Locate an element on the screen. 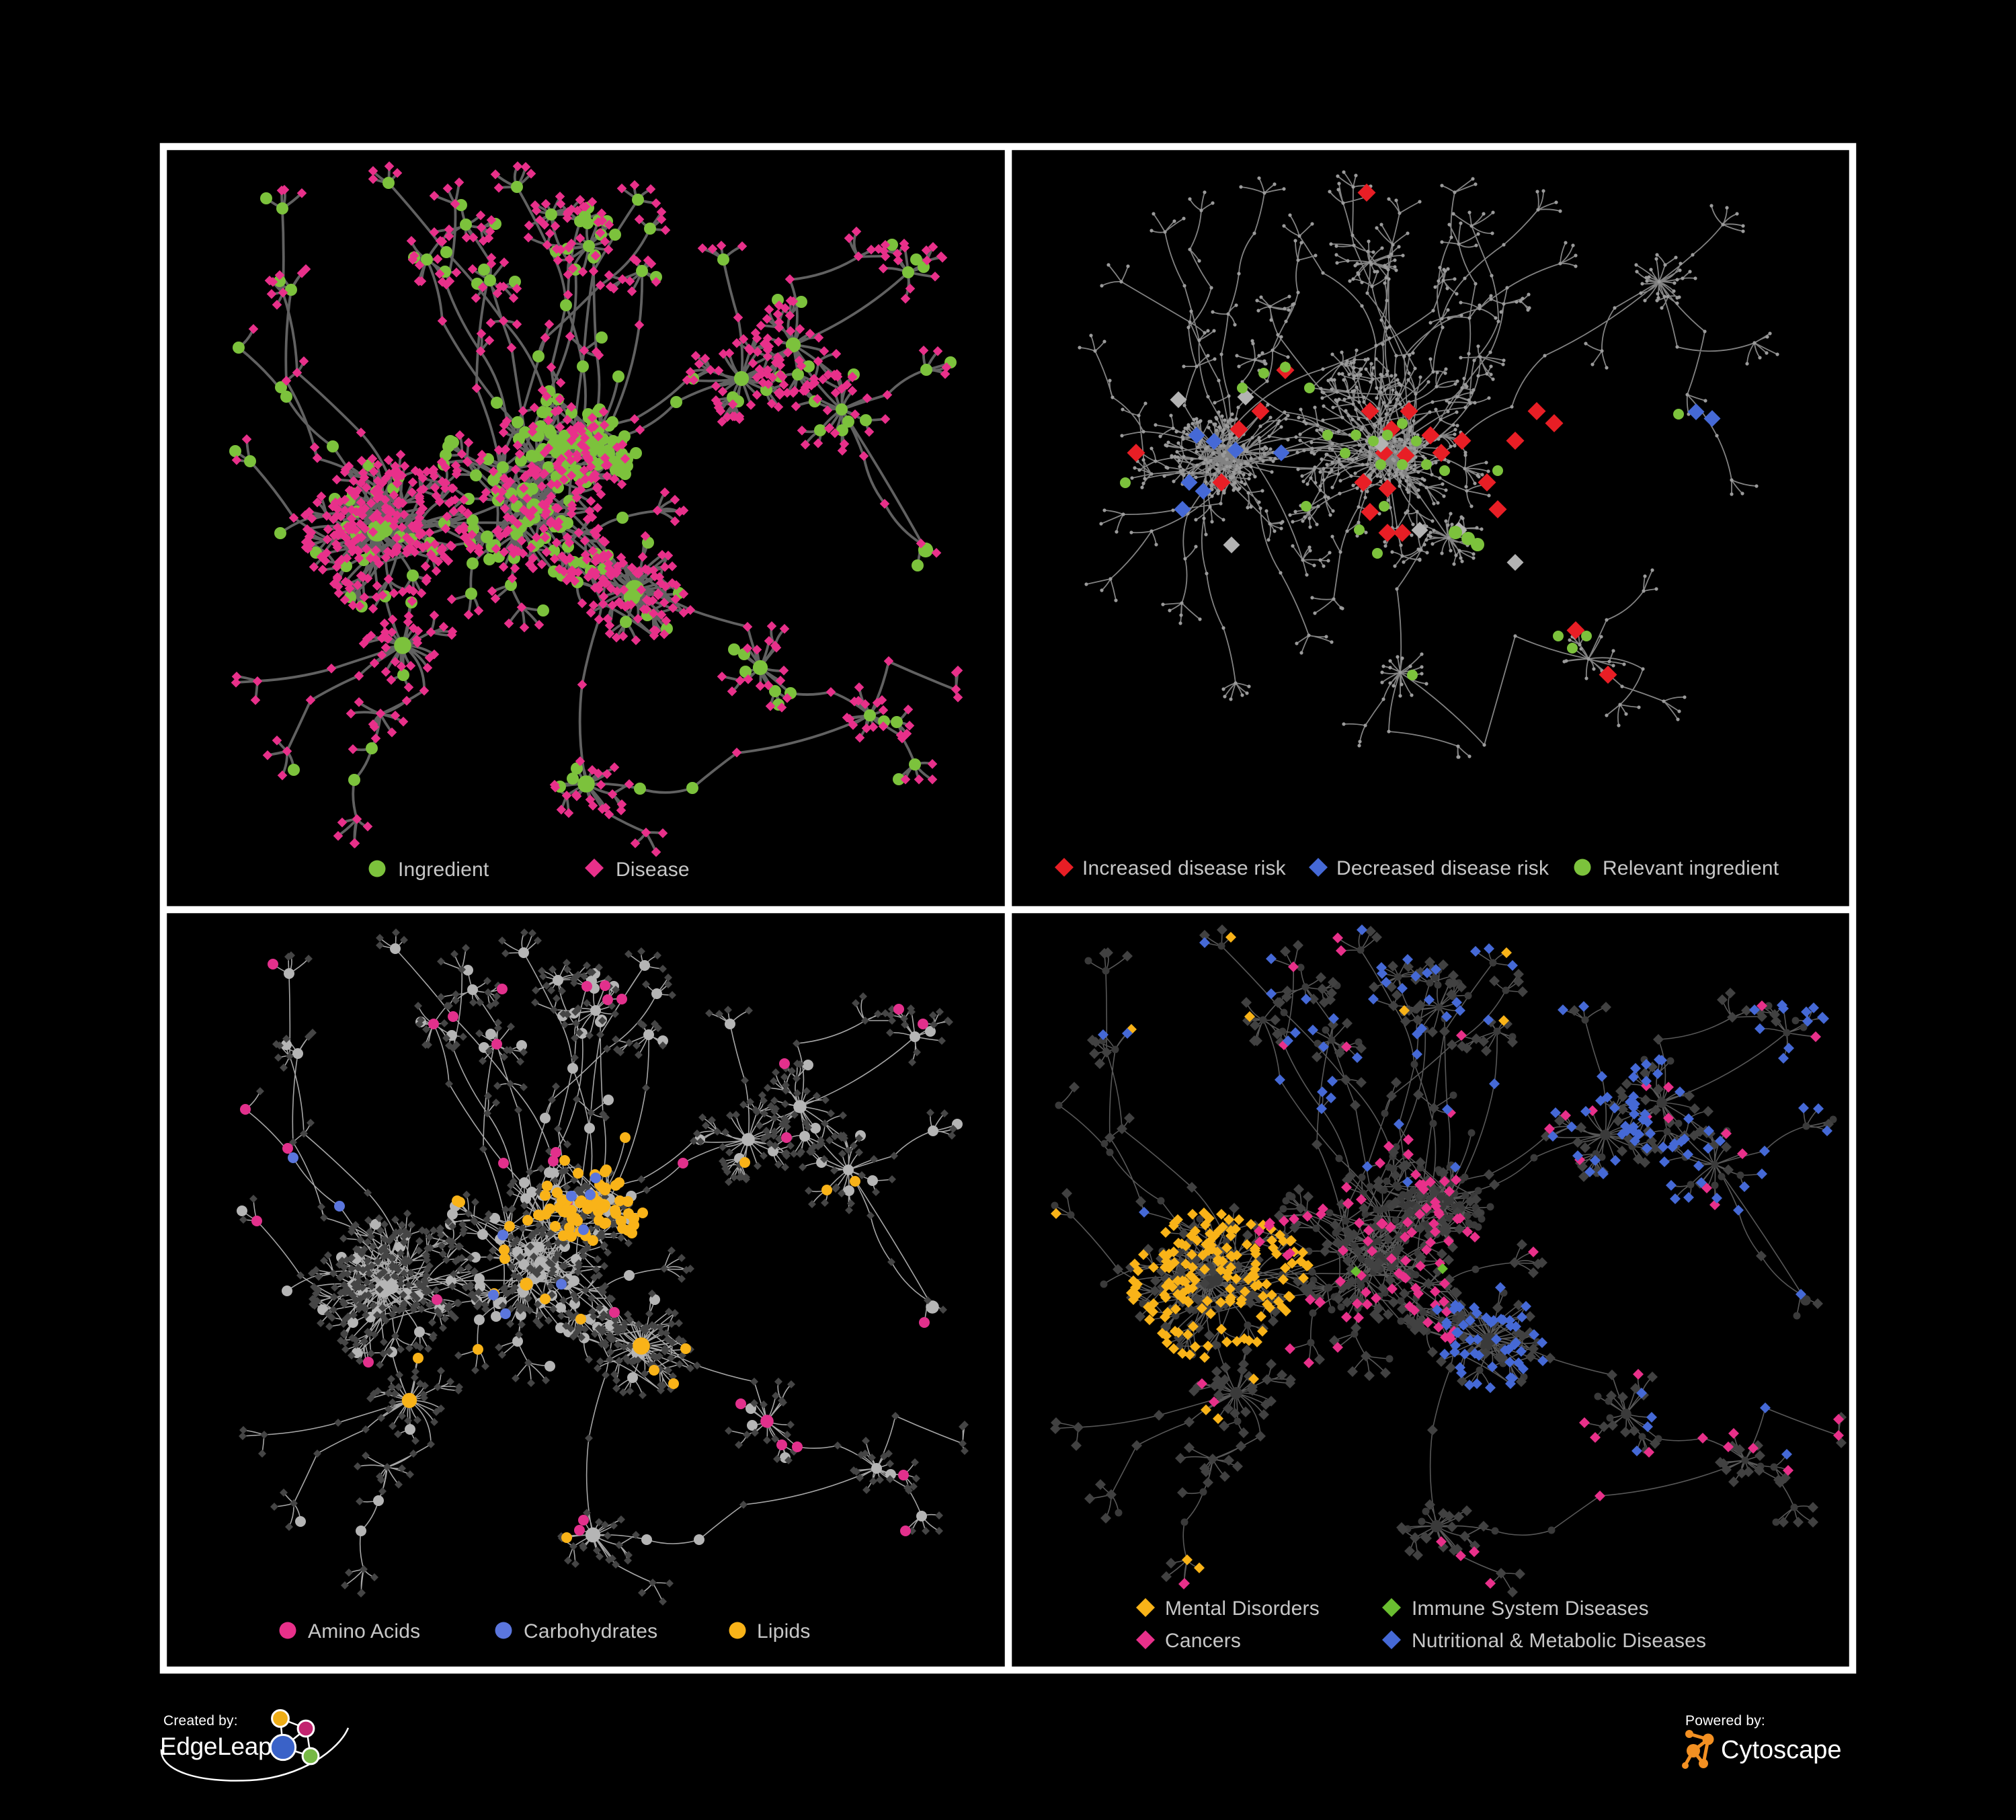  svg-text: Mental Disorders is located at coordinates (1242, 1608).